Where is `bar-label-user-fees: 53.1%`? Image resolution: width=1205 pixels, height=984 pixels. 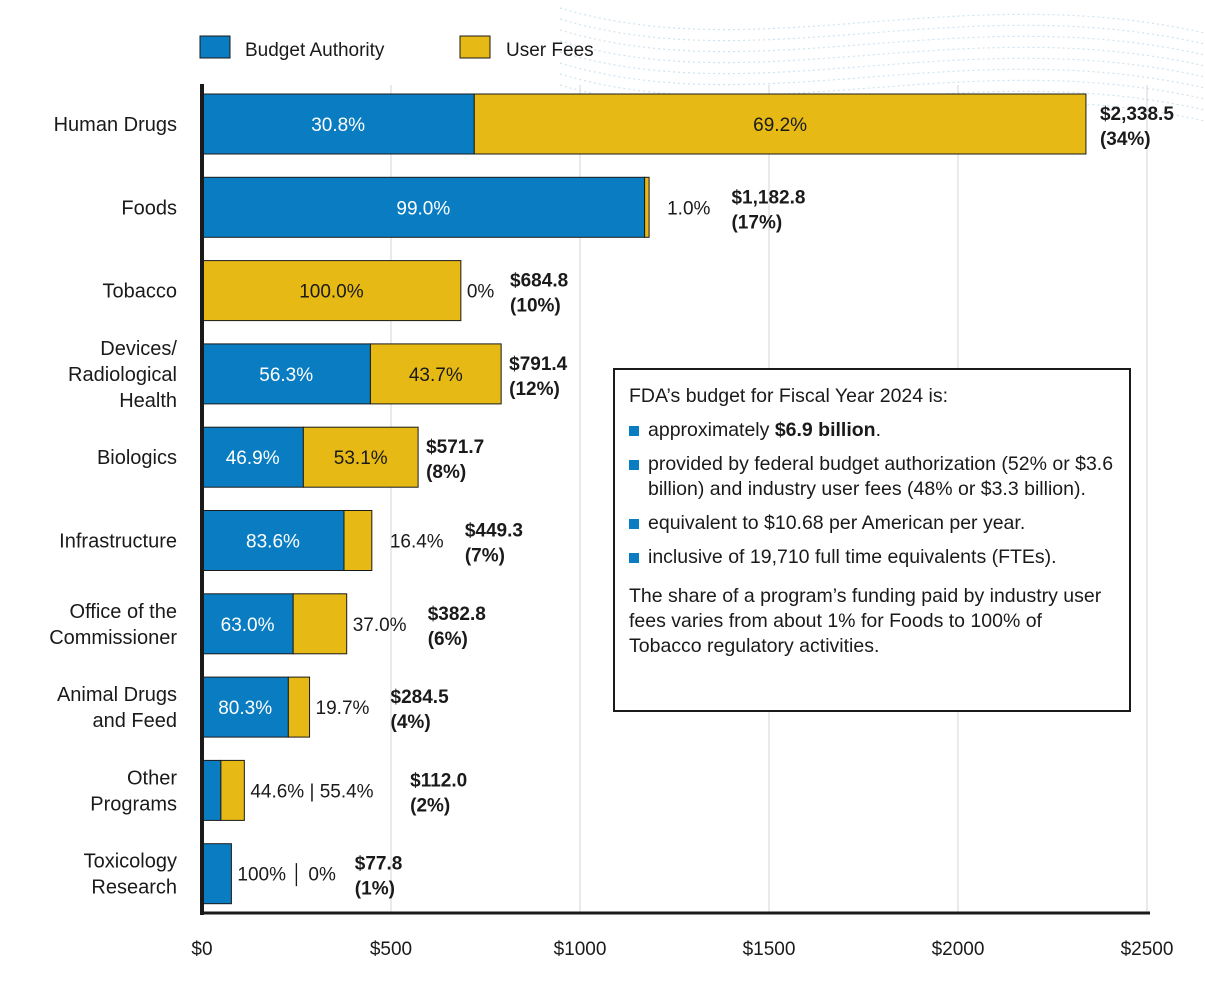 bar-label-user-fees: 53.1% is located at coordinates (361, 458).